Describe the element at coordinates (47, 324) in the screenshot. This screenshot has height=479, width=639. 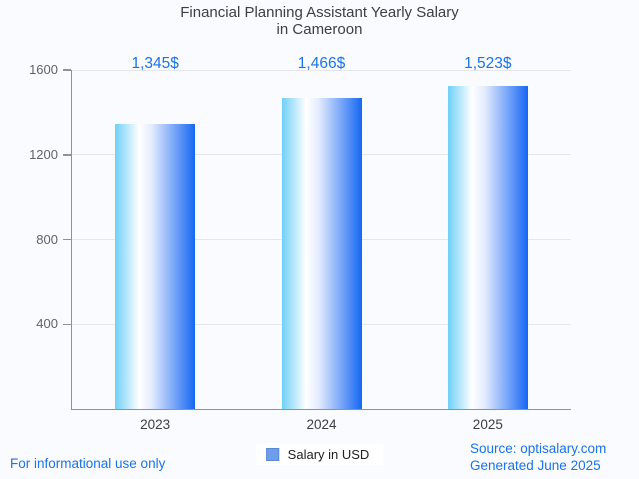
I see `y-axis-tick-label-400: 400` at that location.